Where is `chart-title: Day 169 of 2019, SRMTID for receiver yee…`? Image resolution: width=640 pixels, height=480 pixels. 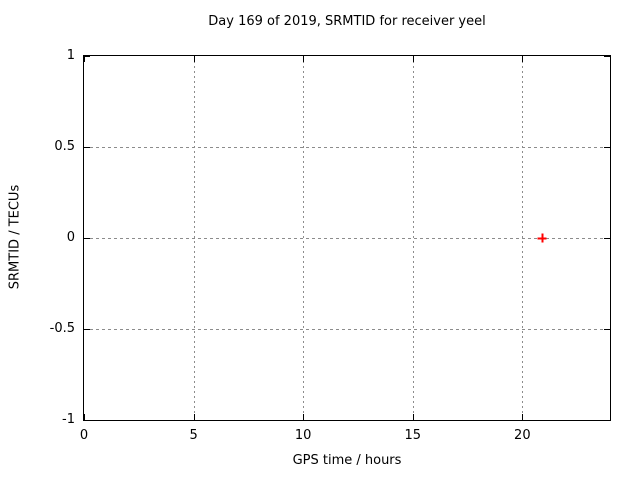
chart-title: Day 169 of 2019, SRMTID for receiver yee… is located at coordinates (347, 21).